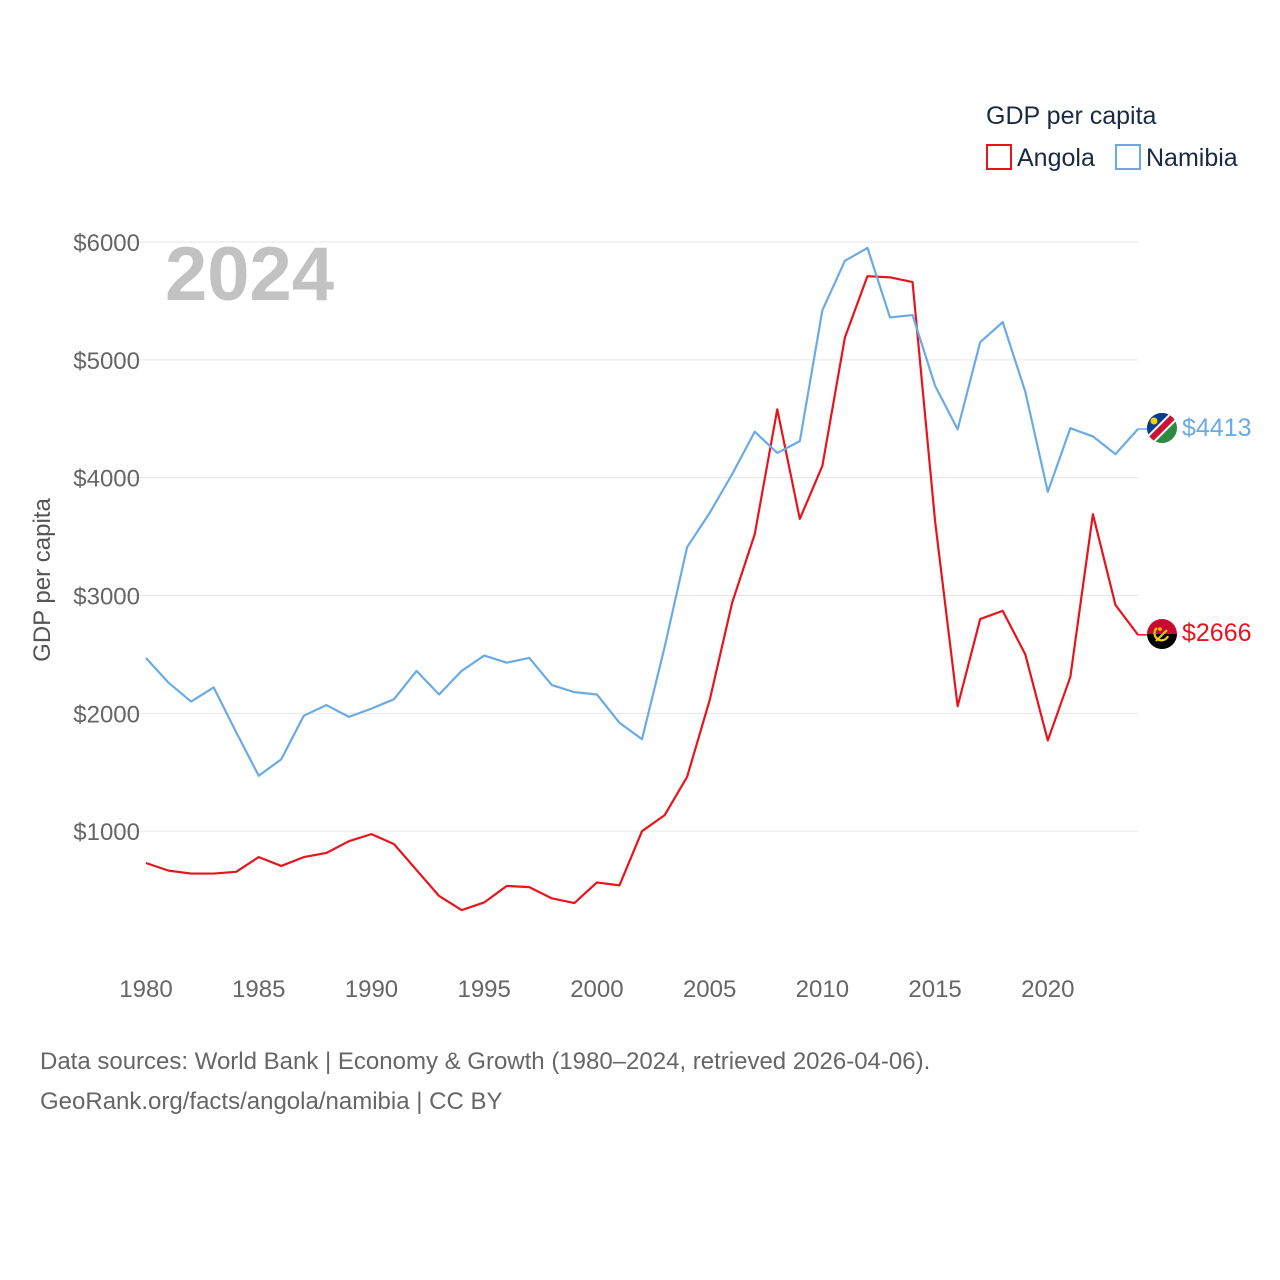 Image resolution: width=1280 pixels, height=1280 pixels. I want to click on legend-label-namibia: Namibia, so click(1192, 158).